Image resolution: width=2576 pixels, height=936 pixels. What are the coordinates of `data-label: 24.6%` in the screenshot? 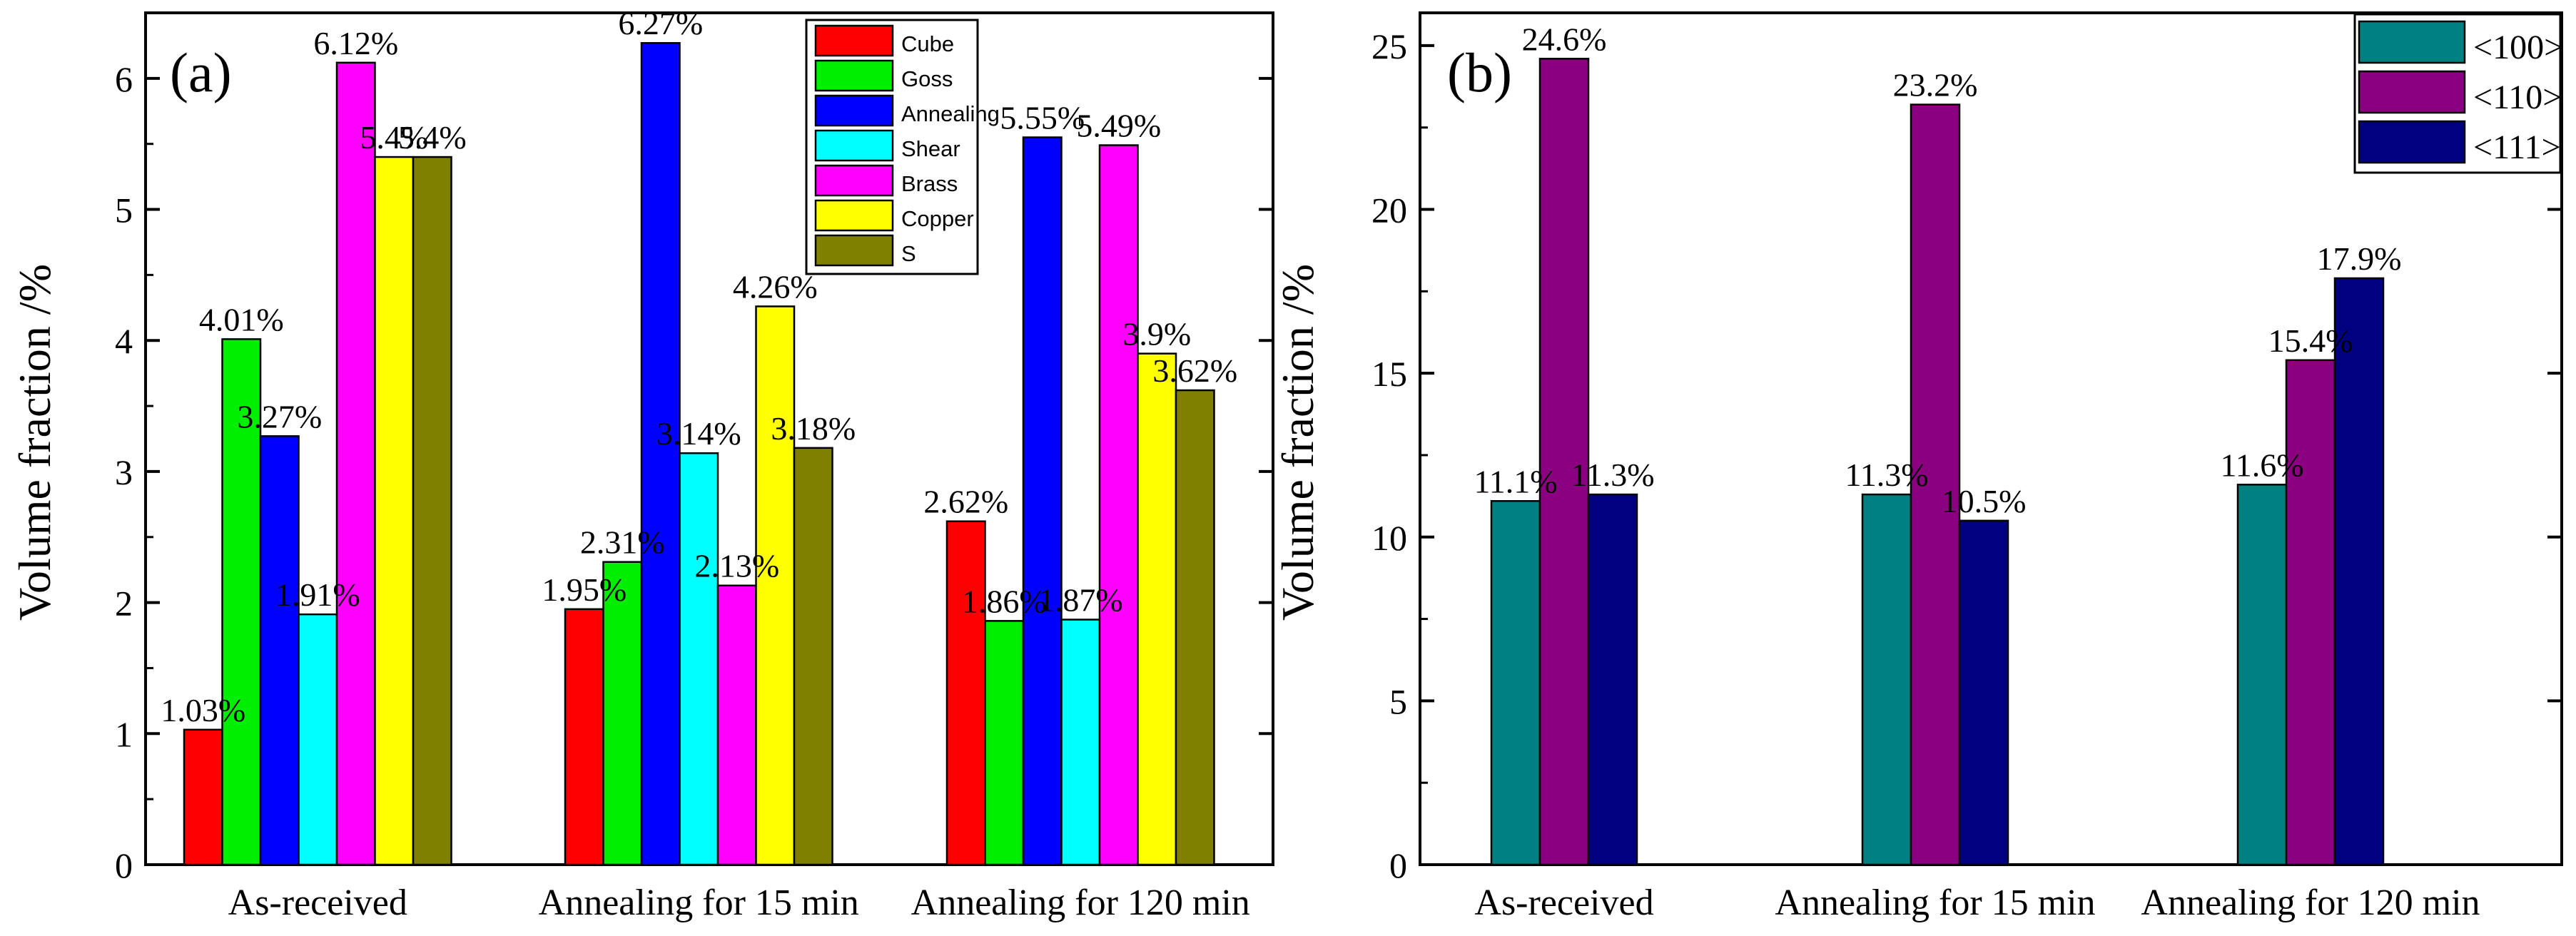 It's located at (1565, 39).